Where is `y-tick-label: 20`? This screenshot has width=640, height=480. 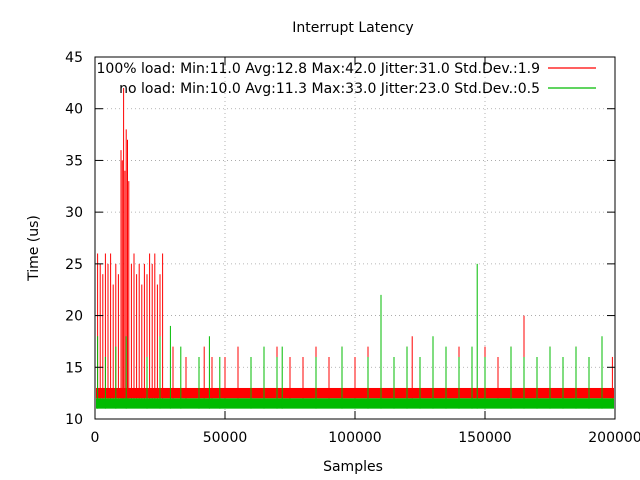
y-tick-label: 20 is located at coordinates (74, 317).